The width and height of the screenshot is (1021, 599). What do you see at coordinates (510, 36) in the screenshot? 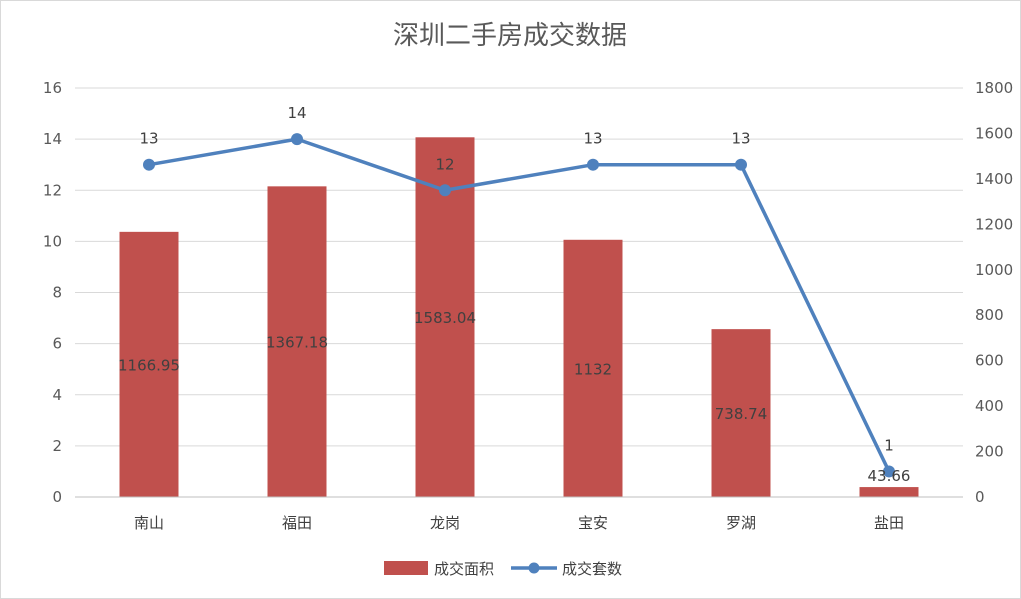
I see `chart-title: 深圳二手房成交数据` at bounding box center [510, 36].